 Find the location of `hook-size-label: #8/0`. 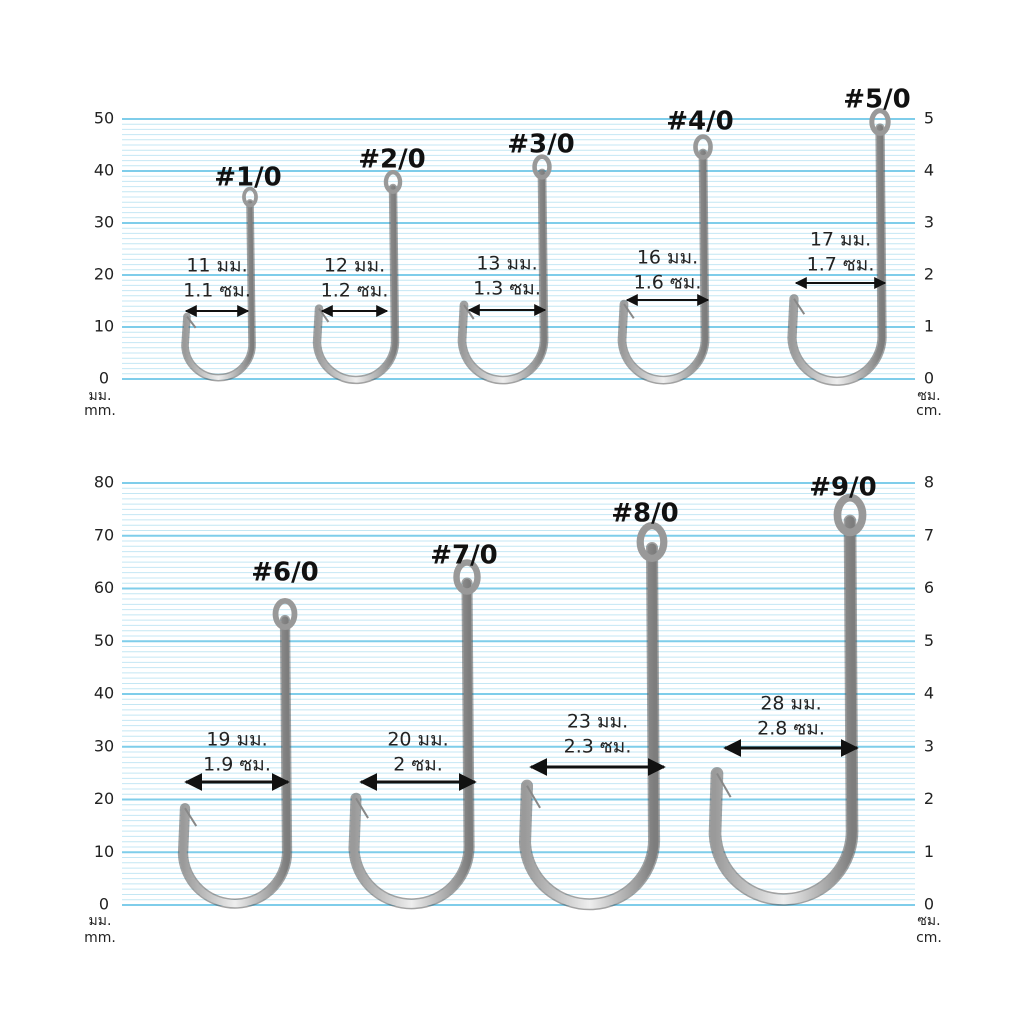

hook-size-label: #8/0 is located at coordinates (644, 514).